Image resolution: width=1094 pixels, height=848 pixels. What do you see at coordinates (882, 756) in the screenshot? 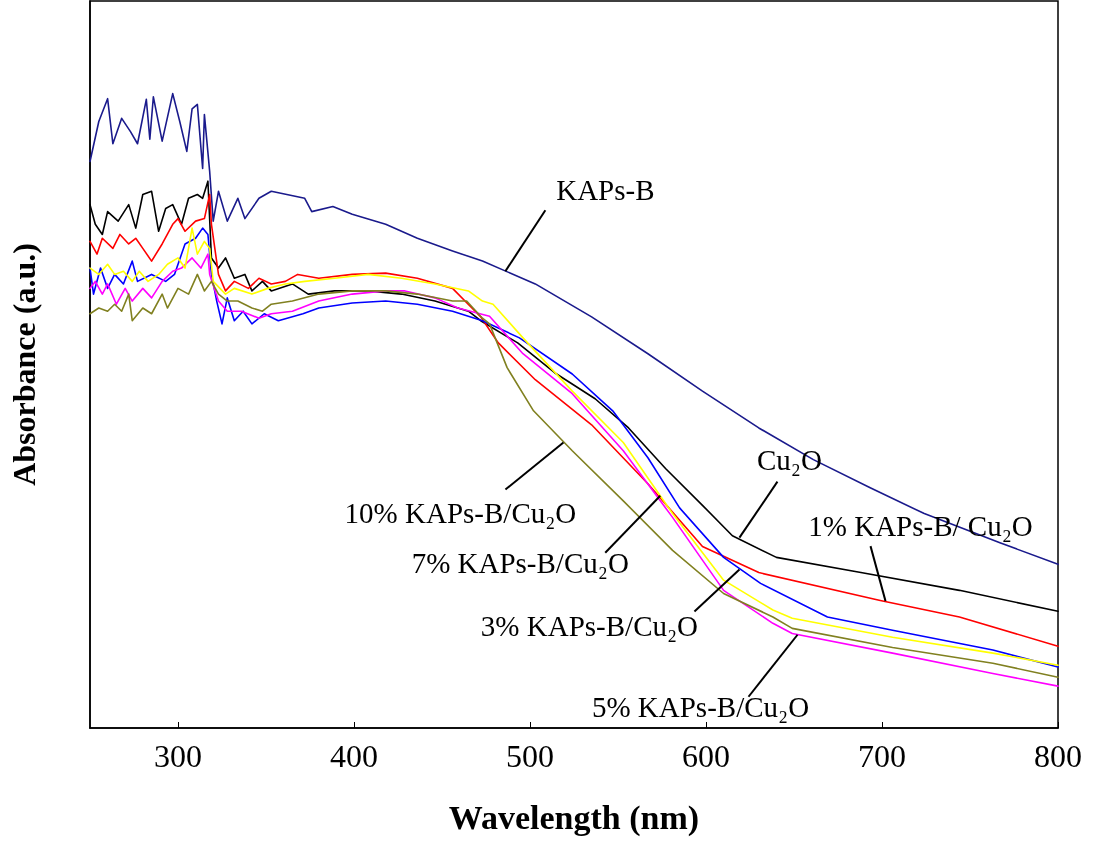
I see `x-tick-label: 700` at bounding box center [882, 756].